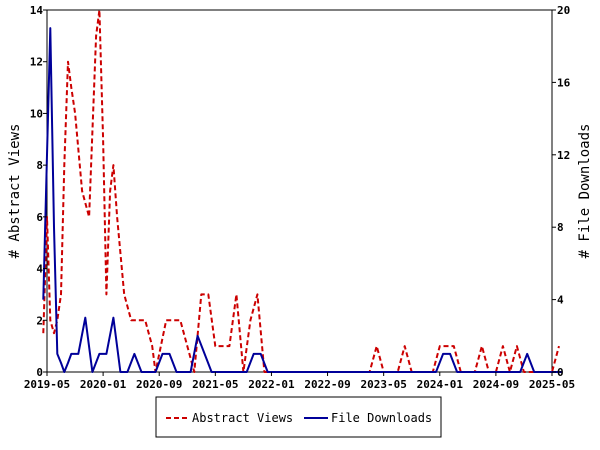 The height and width of the screenshot is (450, 600). I want to click on x-tick-label: 2019-05, so click(47, 384).